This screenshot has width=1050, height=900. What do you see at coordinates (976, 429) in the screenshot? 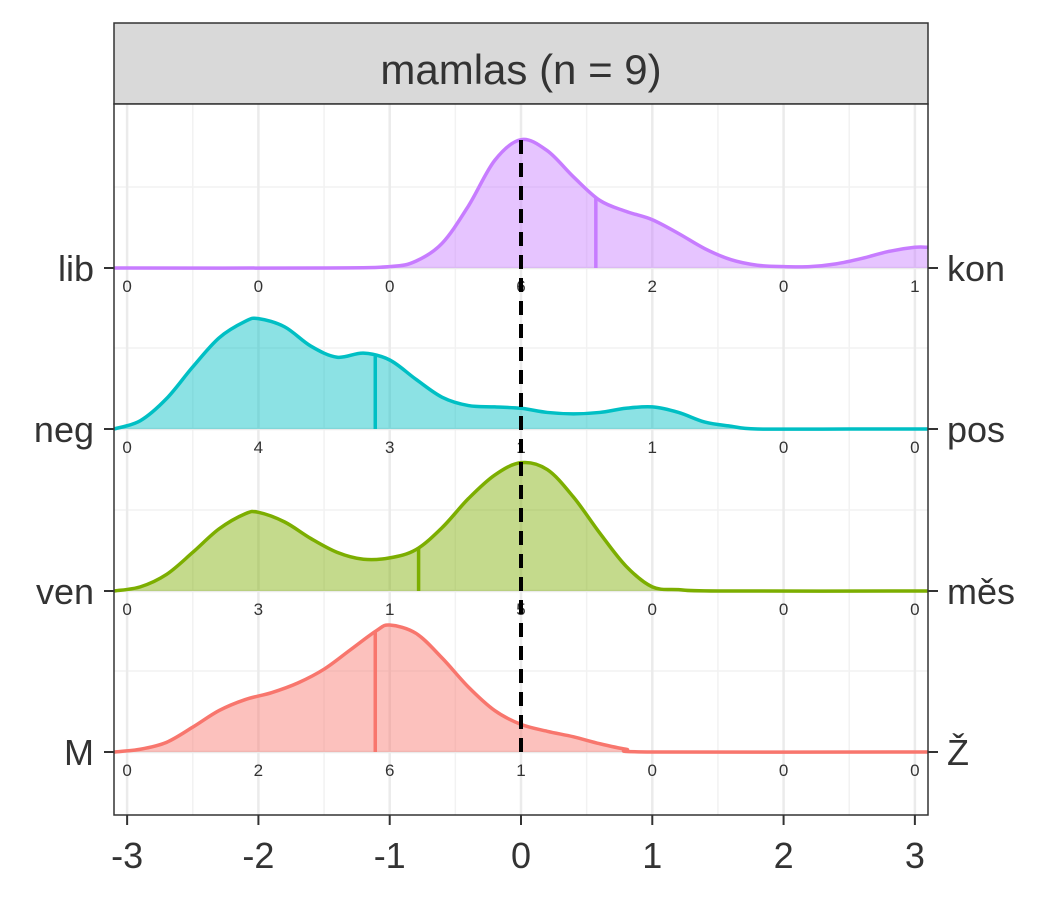
I see `y-label-right: pos` at bounding box center [976, 429].